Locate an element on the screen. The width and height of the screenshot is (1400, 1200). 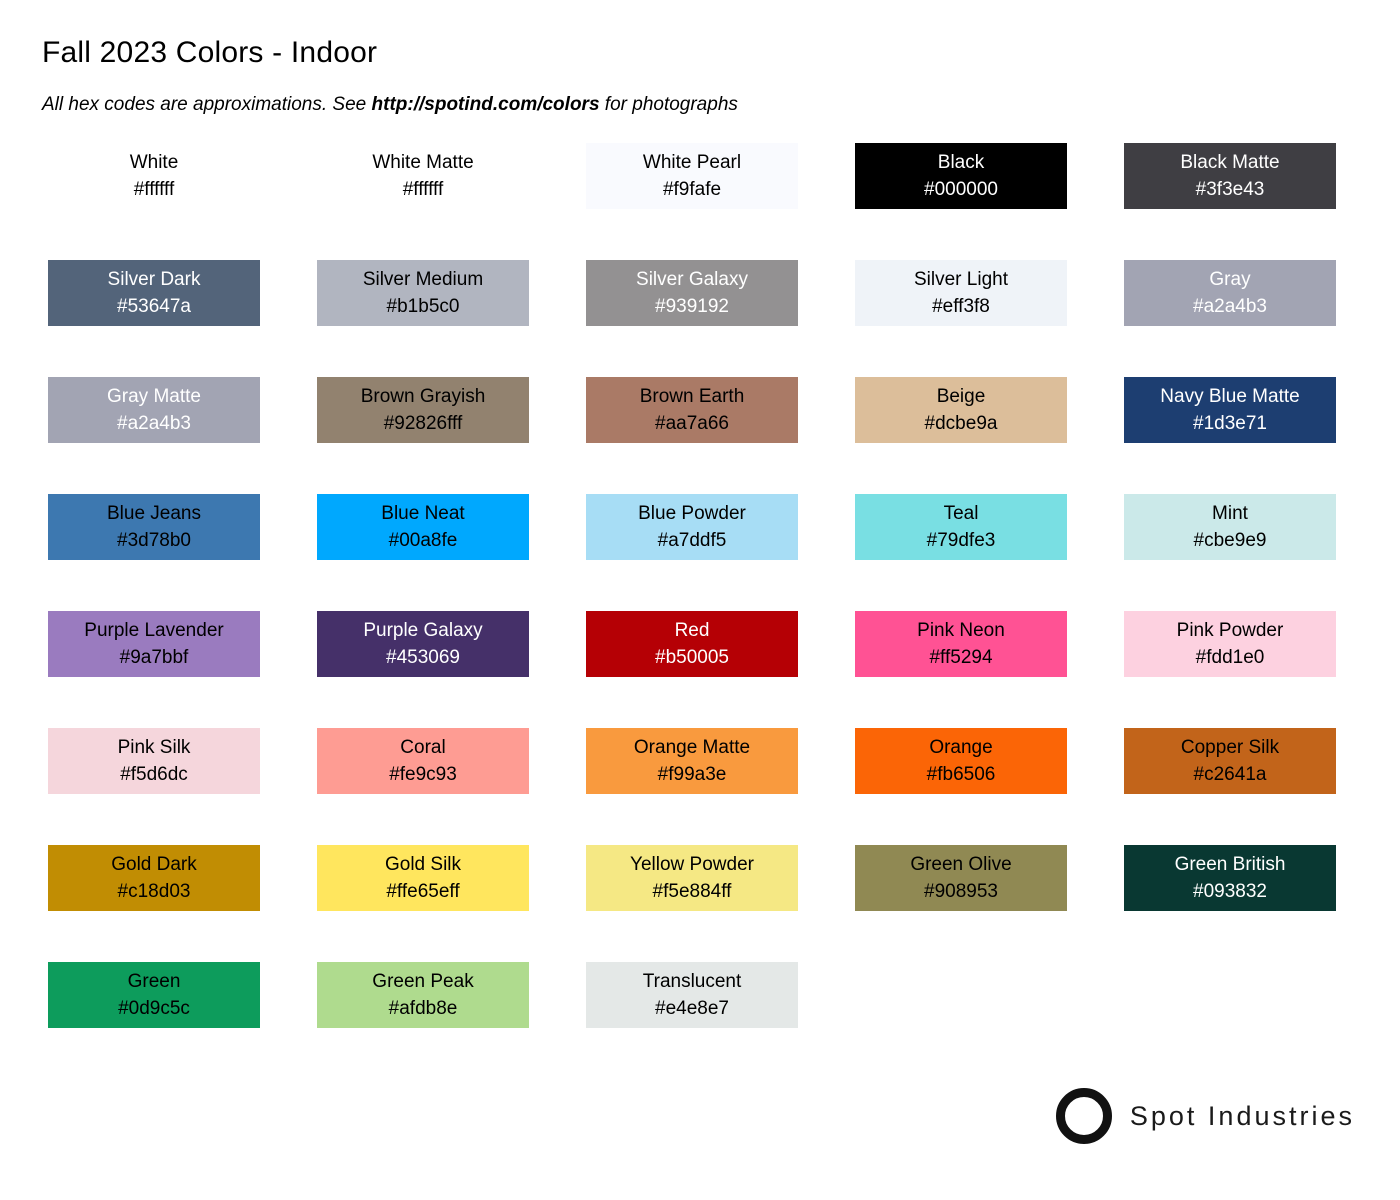
swatch-hex-code: #ffffff is located at coordinates (423, 189).